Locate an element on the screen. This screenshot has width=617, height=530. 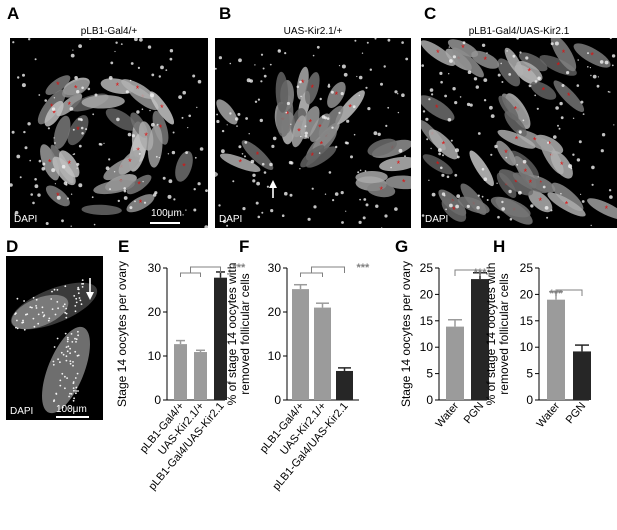
micrograph-d: DAPI 100μm is located at coordinates (54, 338).